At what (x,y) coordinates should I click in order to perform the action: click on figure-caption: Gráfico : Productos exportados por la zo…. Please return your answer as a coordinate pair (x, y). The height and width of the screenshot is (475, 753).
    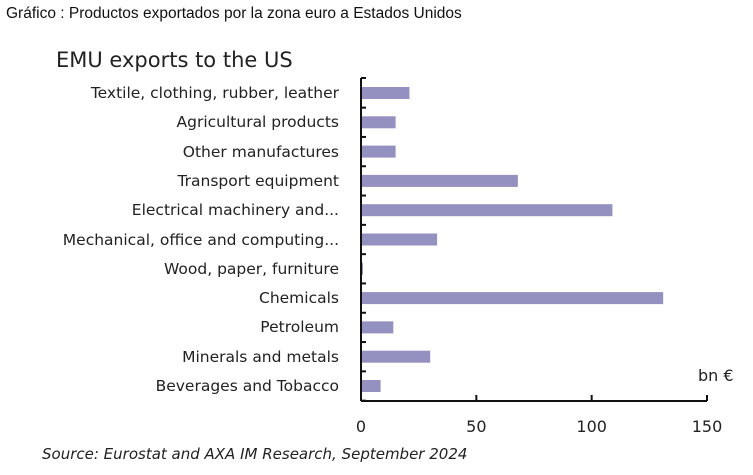
    Looking at the image, I should click on (234, 13).